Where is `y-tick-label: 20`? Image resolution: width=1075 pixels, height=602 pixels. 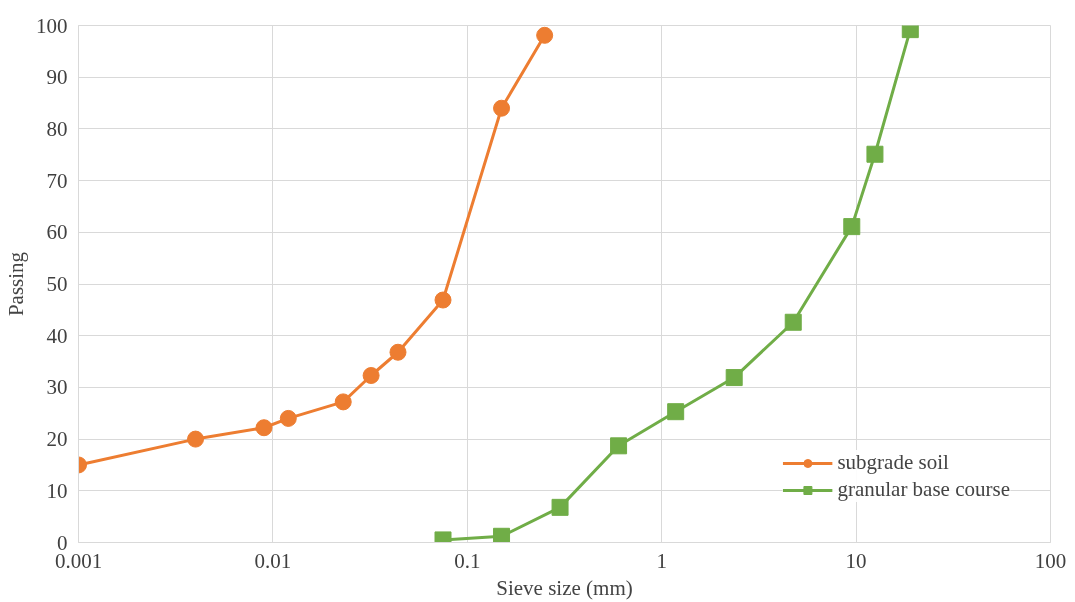
y-tick-label: 20 is located at coordinates (57, 439).